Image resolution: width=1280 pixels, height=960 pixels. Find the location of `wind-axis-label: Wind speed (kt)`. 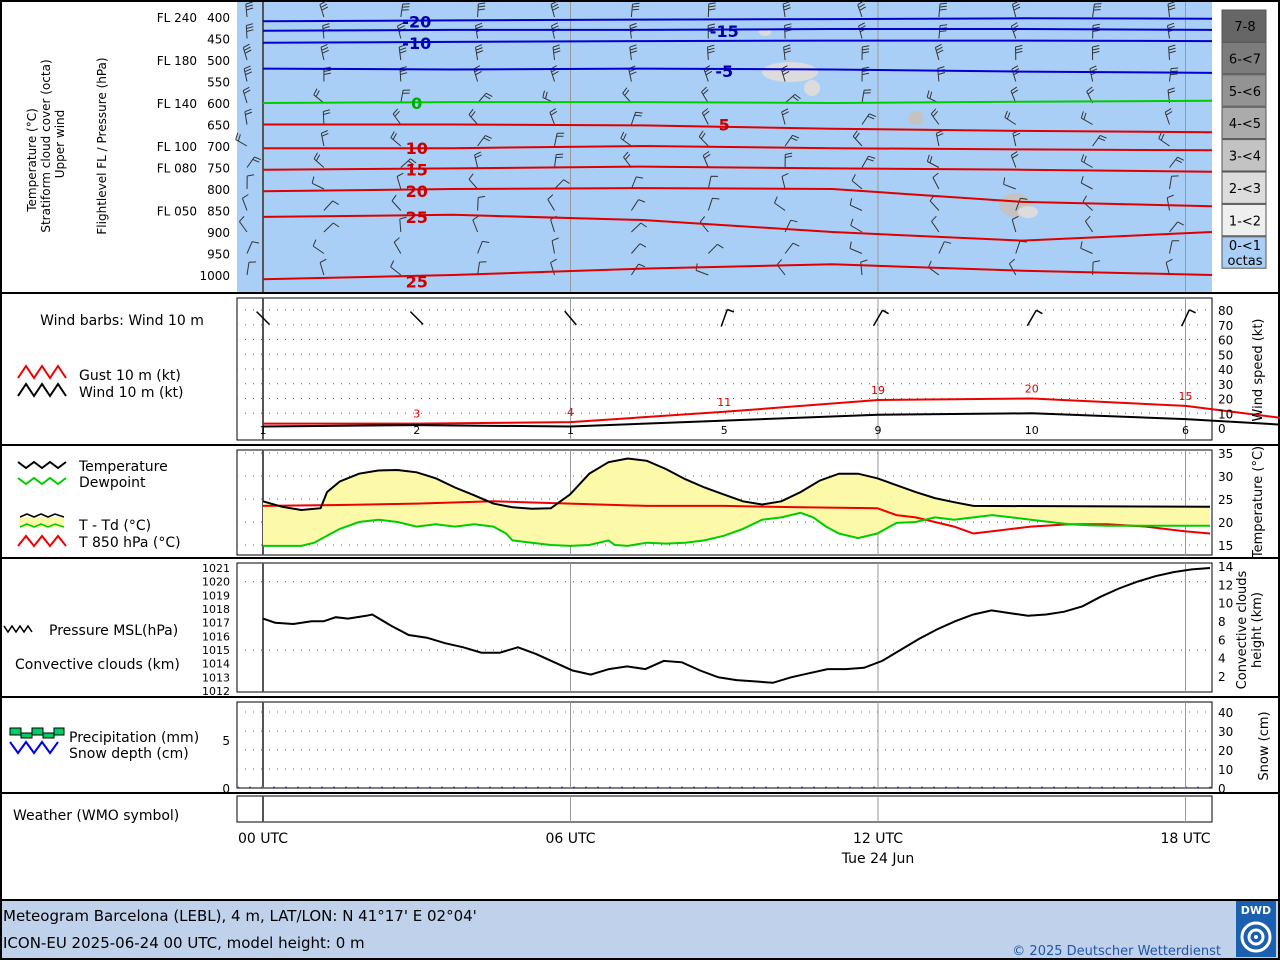

wind-axis-label: Wind speed (kt) is located at coordinates (1258, 370).